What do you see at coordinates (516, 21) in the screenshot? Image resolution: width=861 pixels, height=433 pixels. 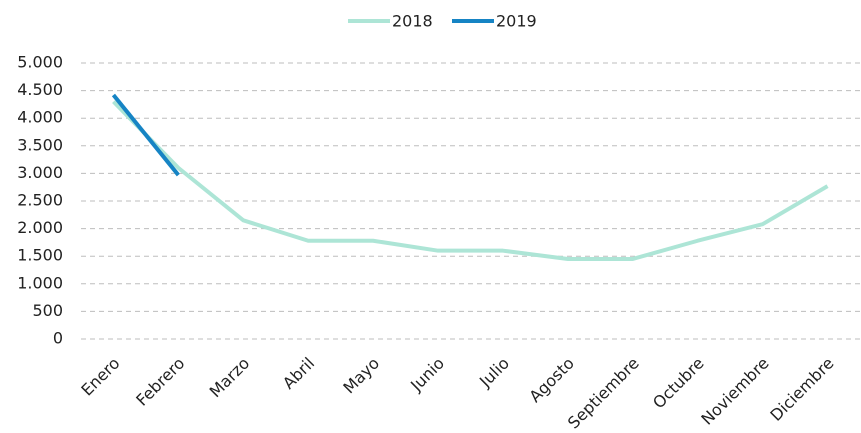 I see `legend-label: 2019` at bounding box center [516, 21].